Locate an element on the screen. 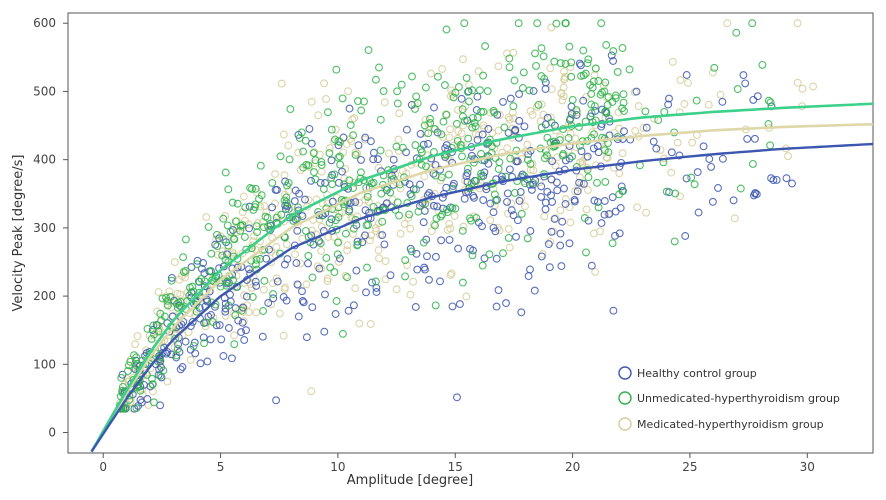 This screenshot has width=886, height=500. x-tick-label: 30 is located at coordinates (807, 467).